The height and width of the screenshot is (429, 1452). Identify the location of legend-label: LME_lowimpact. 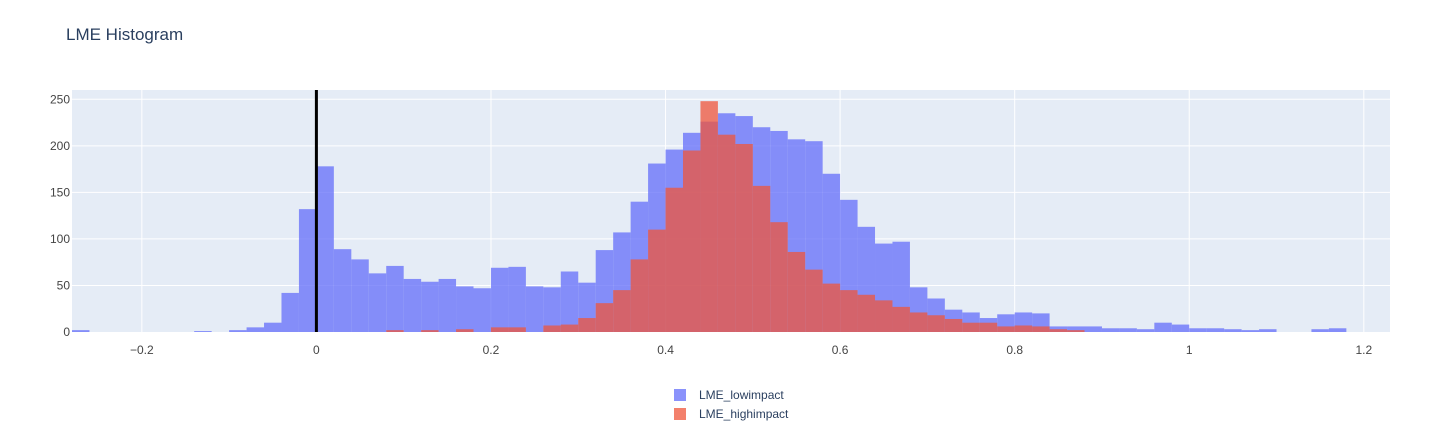
(741, 395).